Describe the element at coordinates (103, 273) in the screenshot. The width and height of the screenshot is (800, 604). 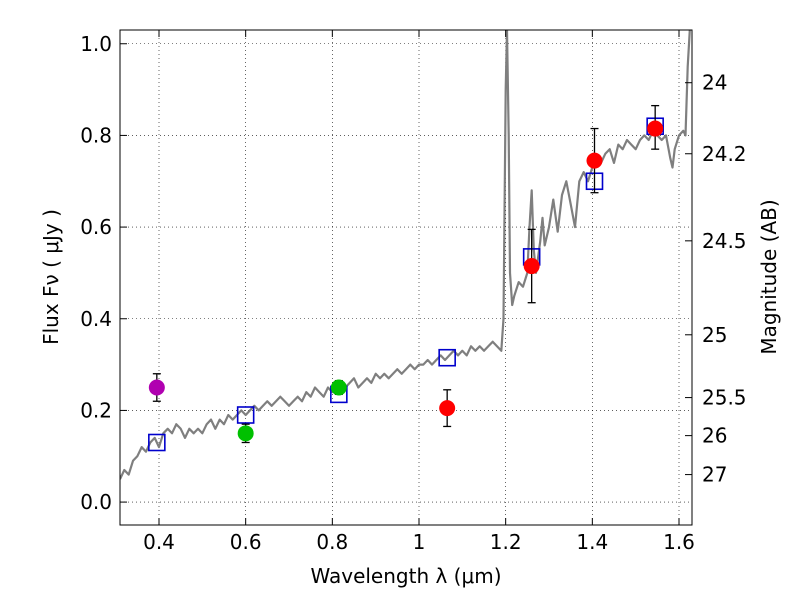
I see `y-axis: 0.0 0.2 0.4 0.6 0.8 1.0` at that location.